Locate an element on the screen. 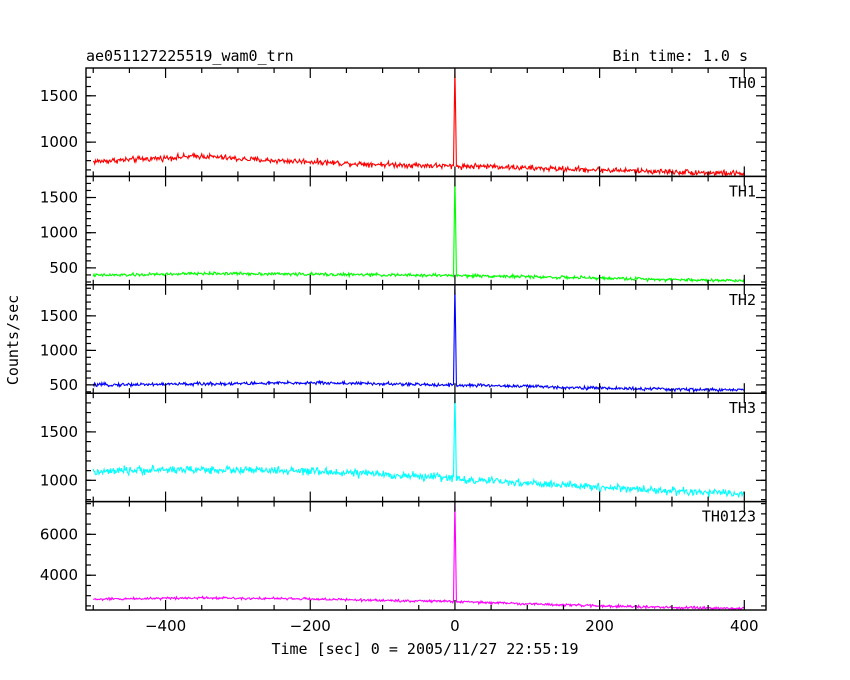 The width and height of the screenshot is (850, 680). panel-label: TH2 is located at coordinates (742, 300).